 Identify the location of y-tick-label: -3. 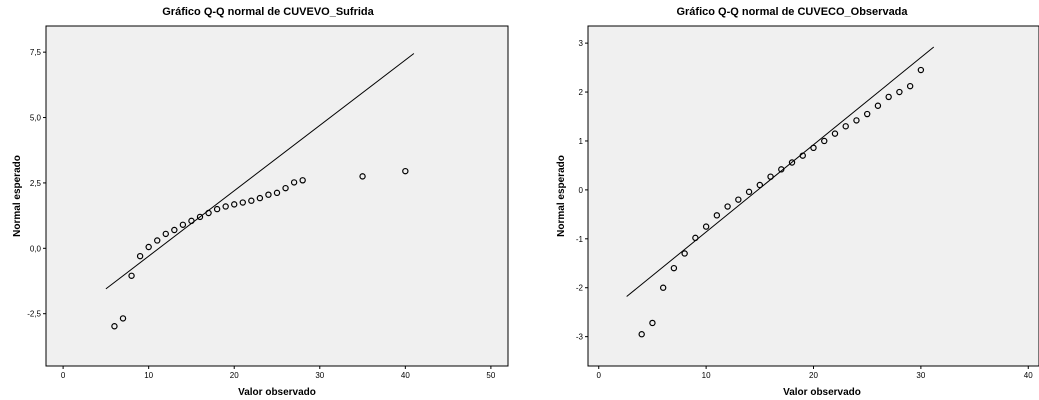
(580, 337).